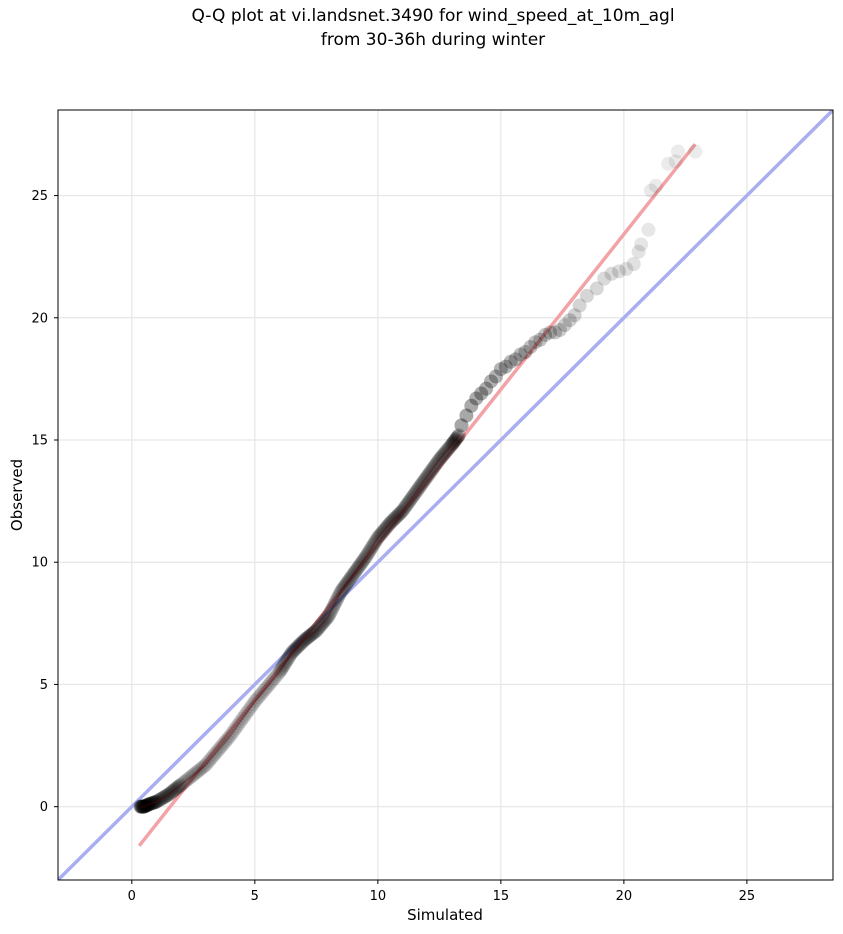 Image resolution: width=843 pixels, height=934 pixels. What do you see at coordinates (39, 318) in the screenshot?
I see `y-tick-label: 20` at bounding box center [39, 318].